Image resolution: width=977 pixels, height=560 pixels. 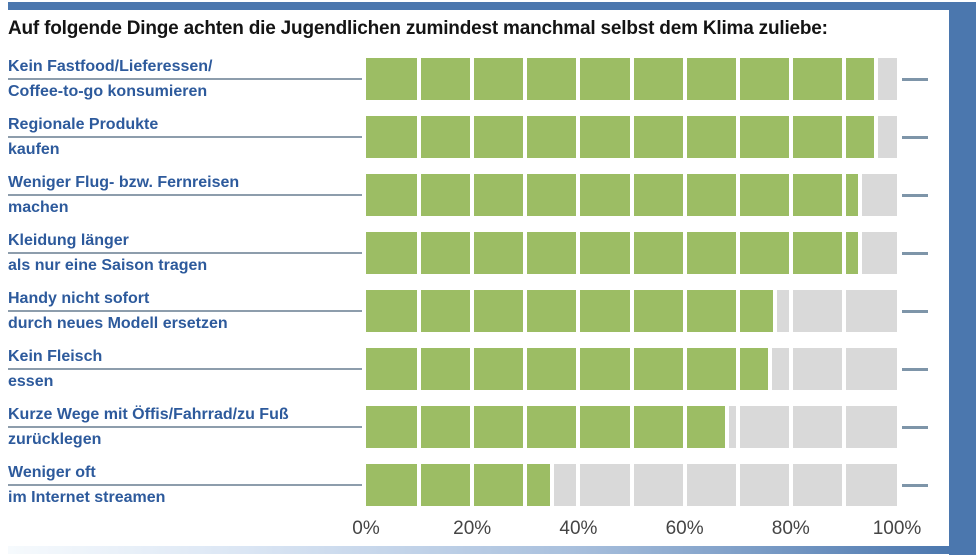 I want to click on row-label-line1: Weniger Flug- bzw. Fernreisen, so click(x=124, y=182).